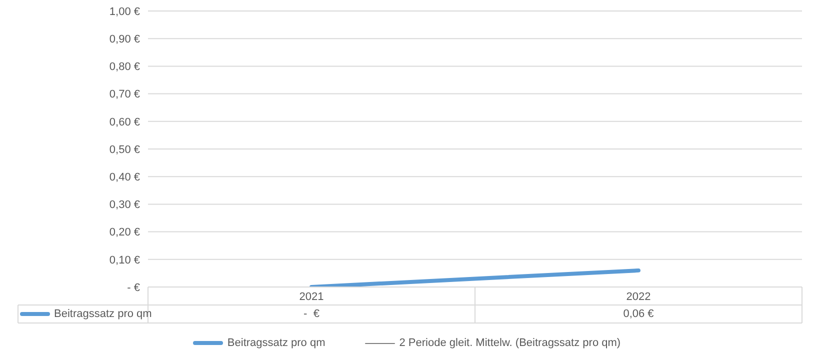 This screenshot has height=362, width=814. Describe the element at coordinates (638, 314) in the screenshot. I see `data-label: 0,06 €` at that location.